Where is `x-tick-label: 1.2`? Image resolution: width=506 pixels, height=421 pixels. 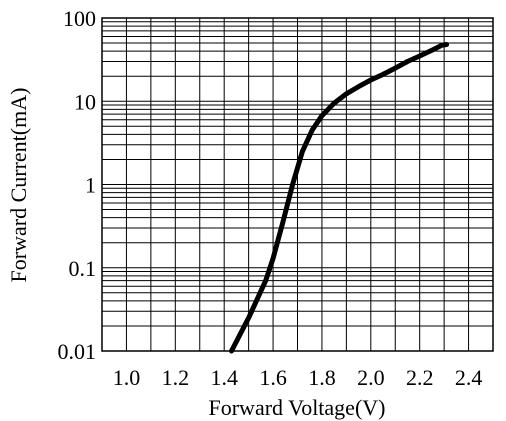 x-tick-label: 1.2 is located at coordinates (176, 377).